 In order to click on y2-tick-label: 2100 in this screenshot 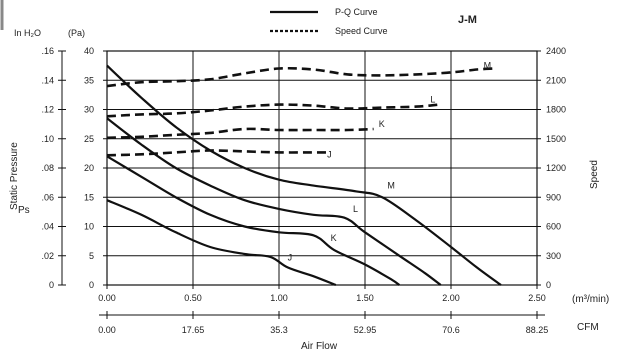, I will do `click(556, 80)`.